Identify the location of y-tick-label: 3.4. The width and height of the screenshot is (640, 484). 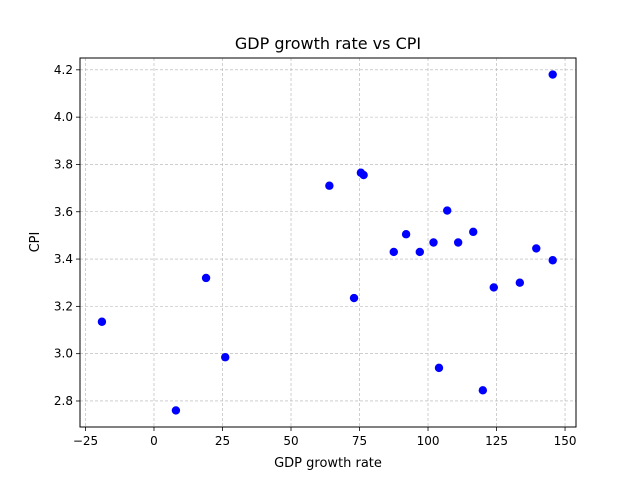
(63, 259).